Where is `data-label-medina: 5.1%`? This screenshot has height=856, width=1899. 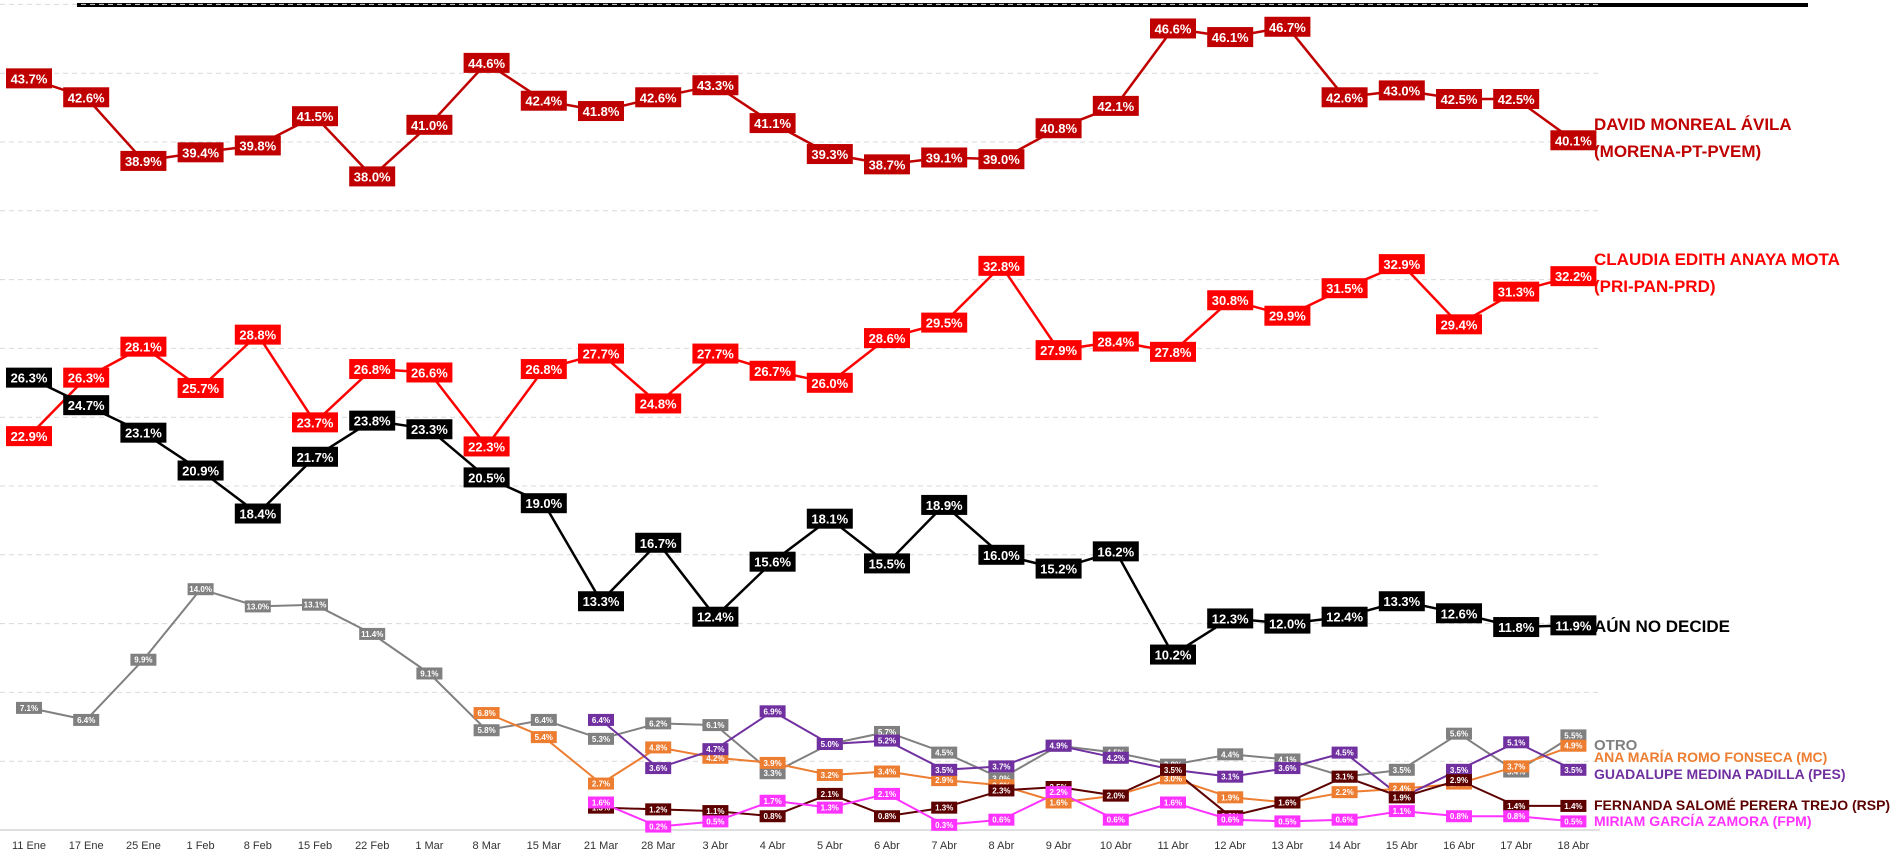
data-label-medina: 5.1% is located at coordinates (1516, 742).